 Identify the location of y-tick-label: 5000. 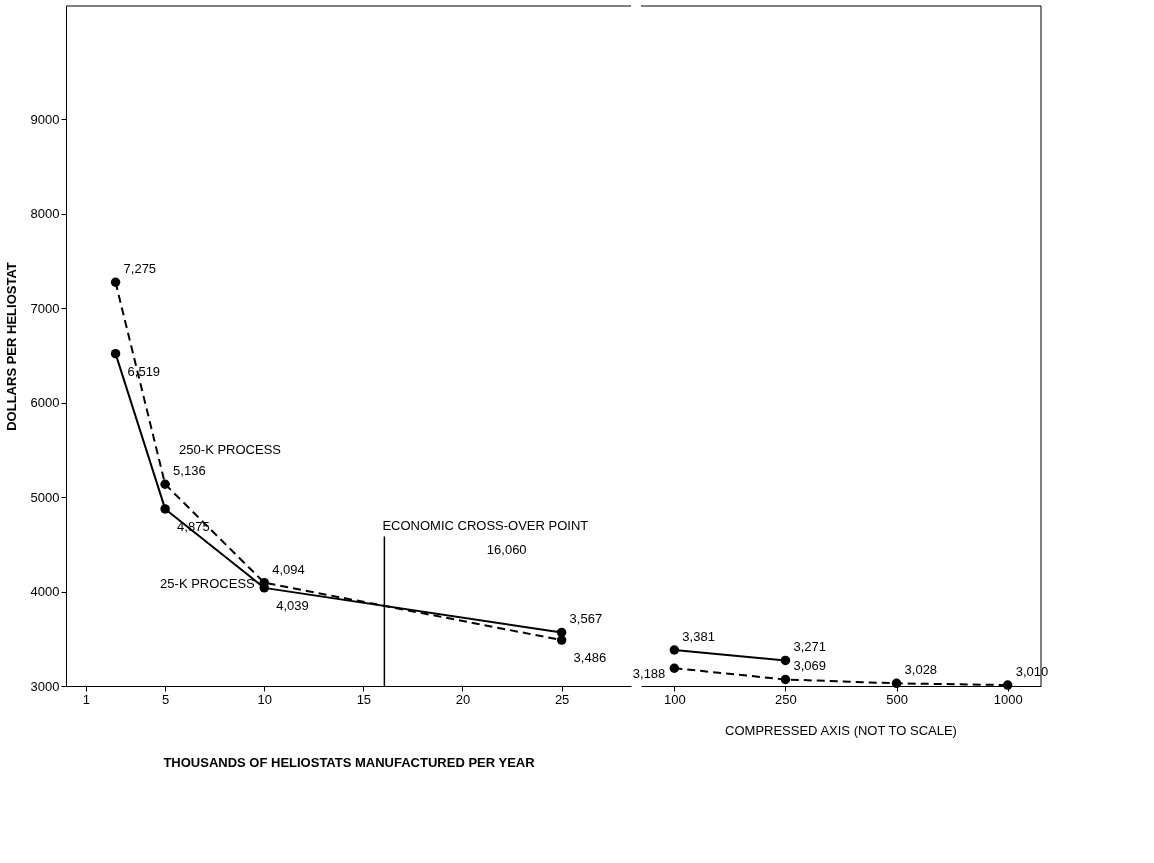
(45, 497).